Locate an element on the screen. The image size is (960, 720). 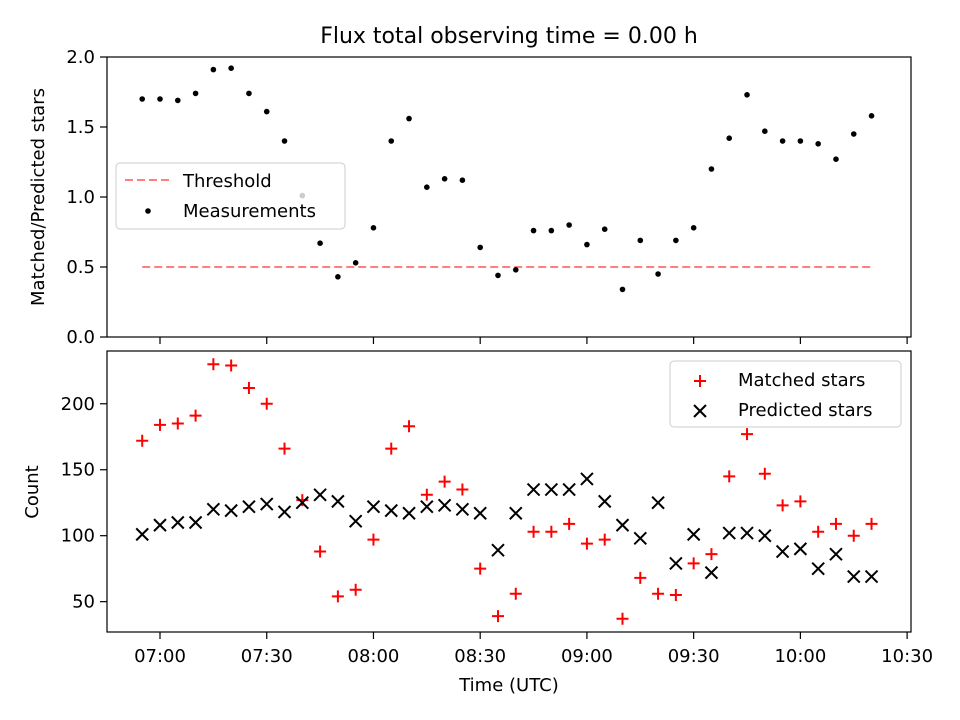
bottom-y-ticks: 50 100 150 200 is located at coordinates (84, 503).